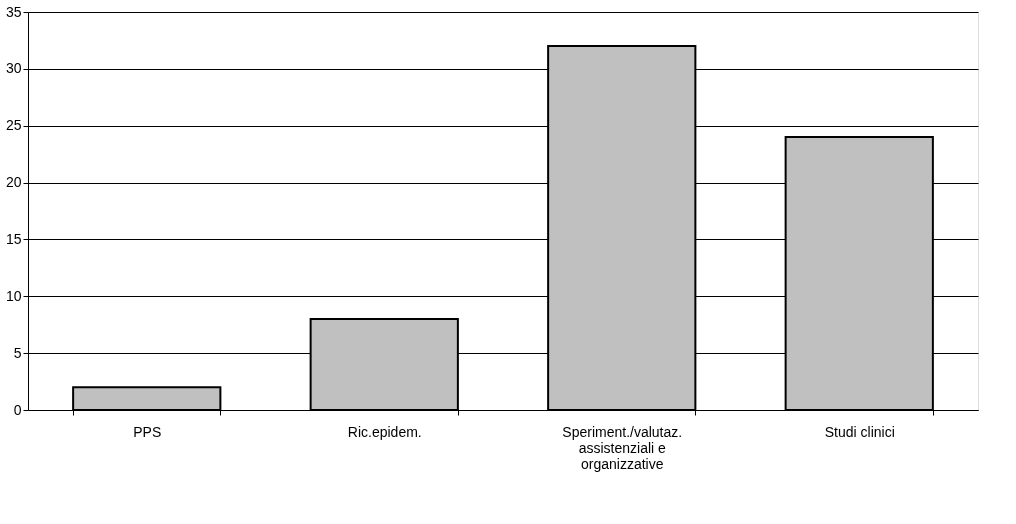 The image size is (1016, 524). Describe the element at coordinates (13, 11) in the screenshot. I see `y-tick-label: 35` at that location.